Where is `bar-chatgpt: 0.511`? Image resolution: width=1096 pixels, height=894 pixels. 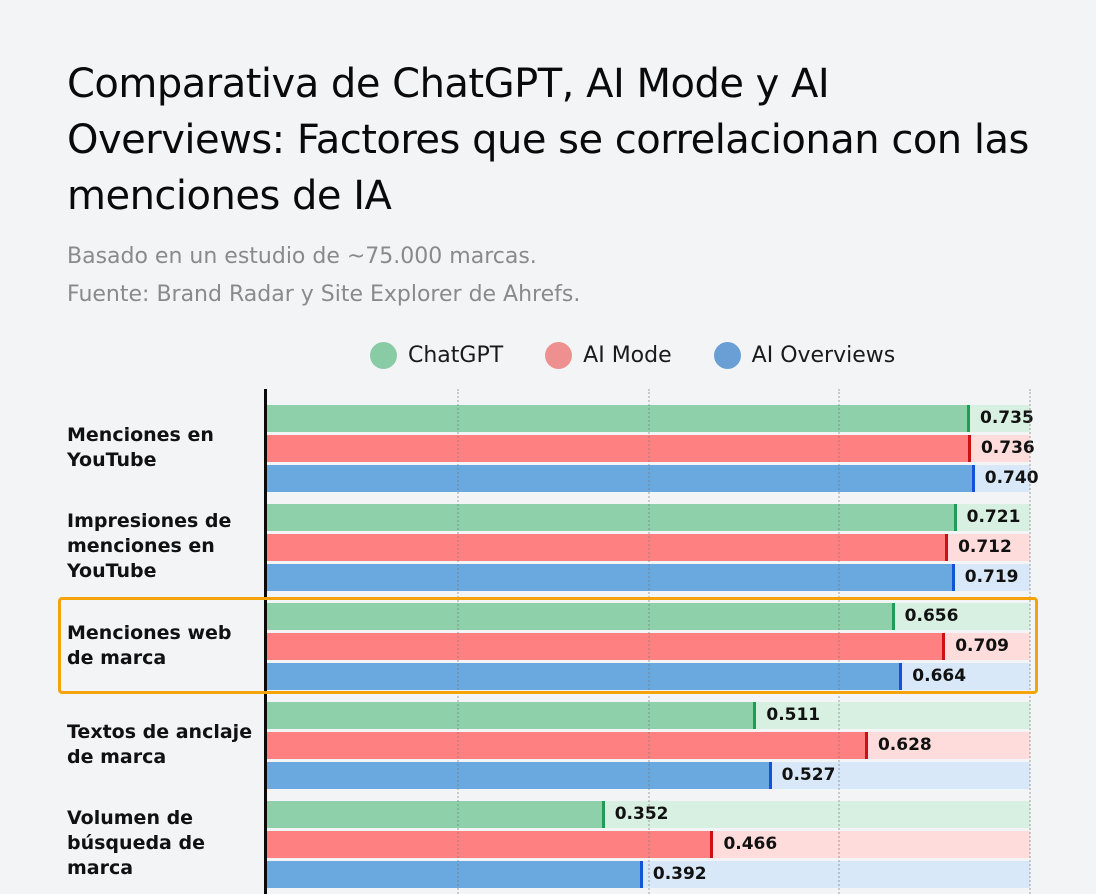 bar-chatgpt: 0.511 is located at coordinates (648, 715).